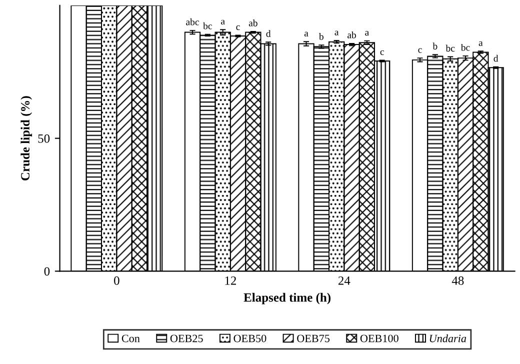  Describe the element at coordinates (250, 338) in the screenshot. I see `legend-label: OEB50` at that location.